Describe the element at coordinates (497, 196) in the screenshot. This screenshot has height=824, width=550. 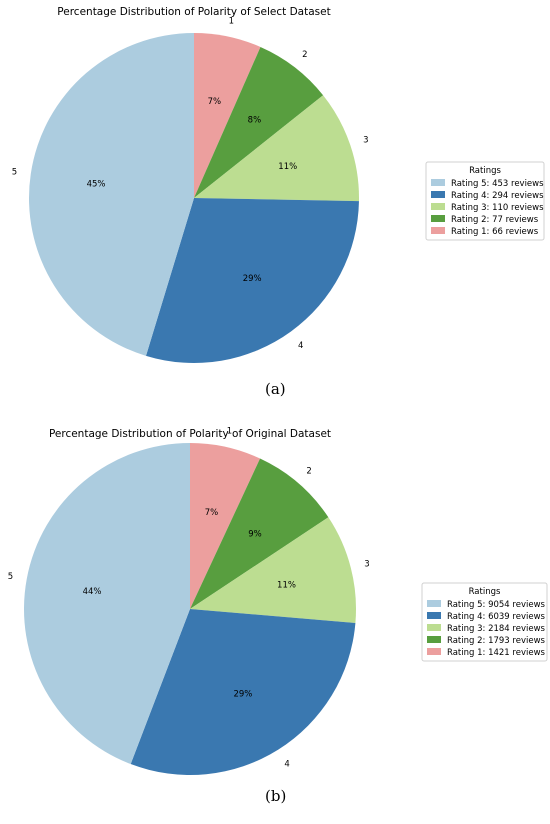
I see `legend-entry: Rating 4: 294 reviews` at that location.